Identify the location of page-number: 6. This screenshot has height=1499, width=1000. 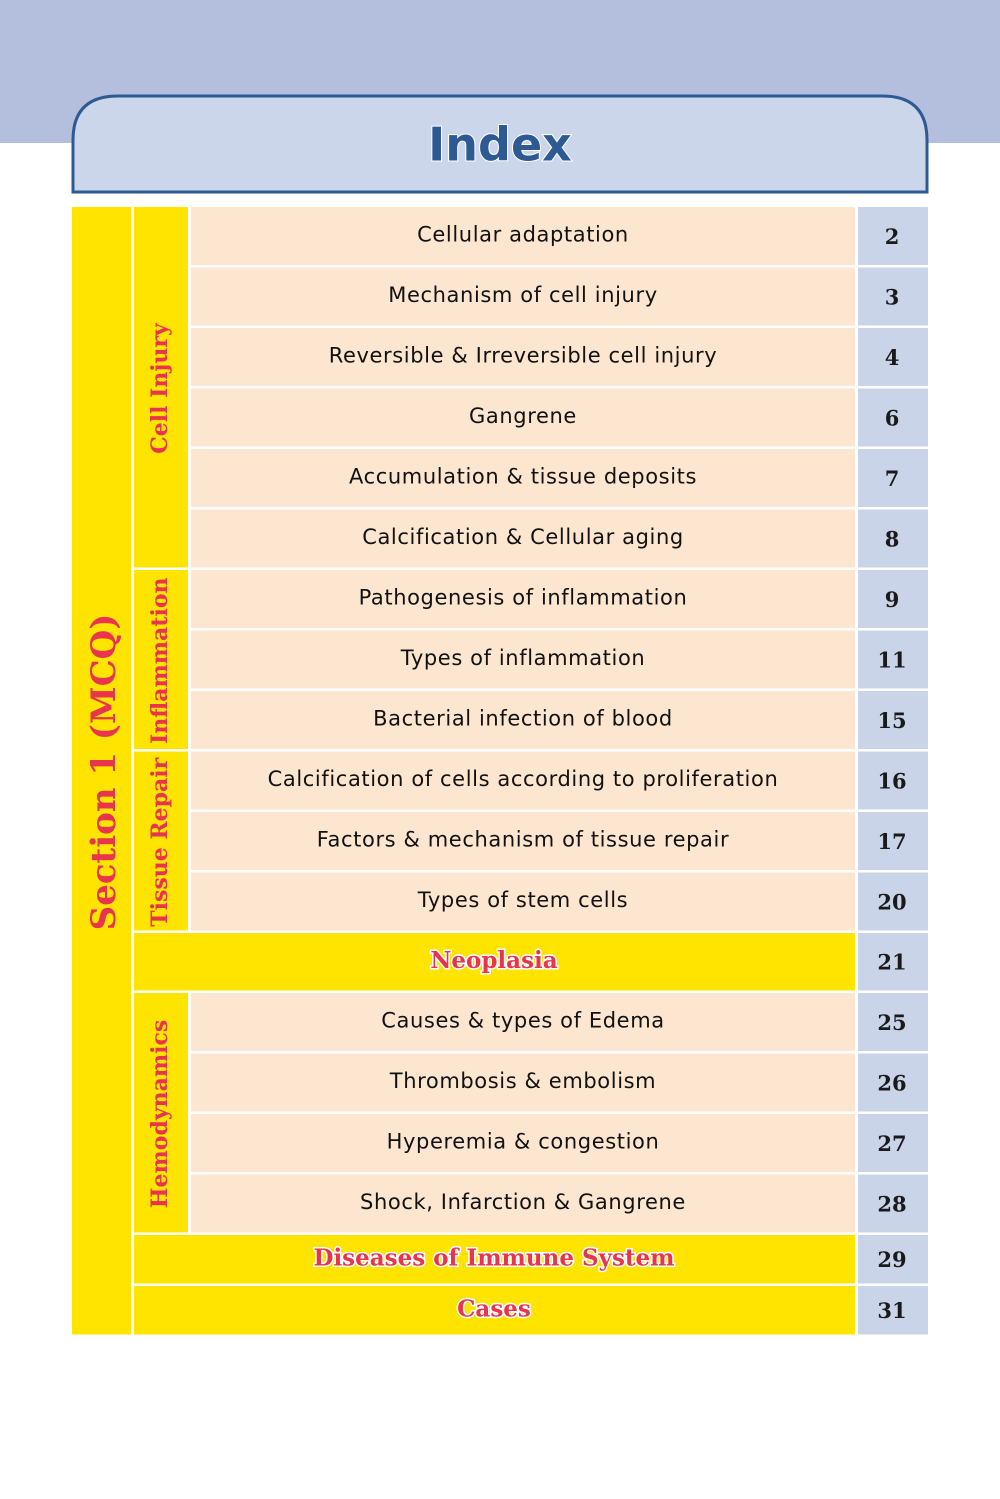
(892, 417).